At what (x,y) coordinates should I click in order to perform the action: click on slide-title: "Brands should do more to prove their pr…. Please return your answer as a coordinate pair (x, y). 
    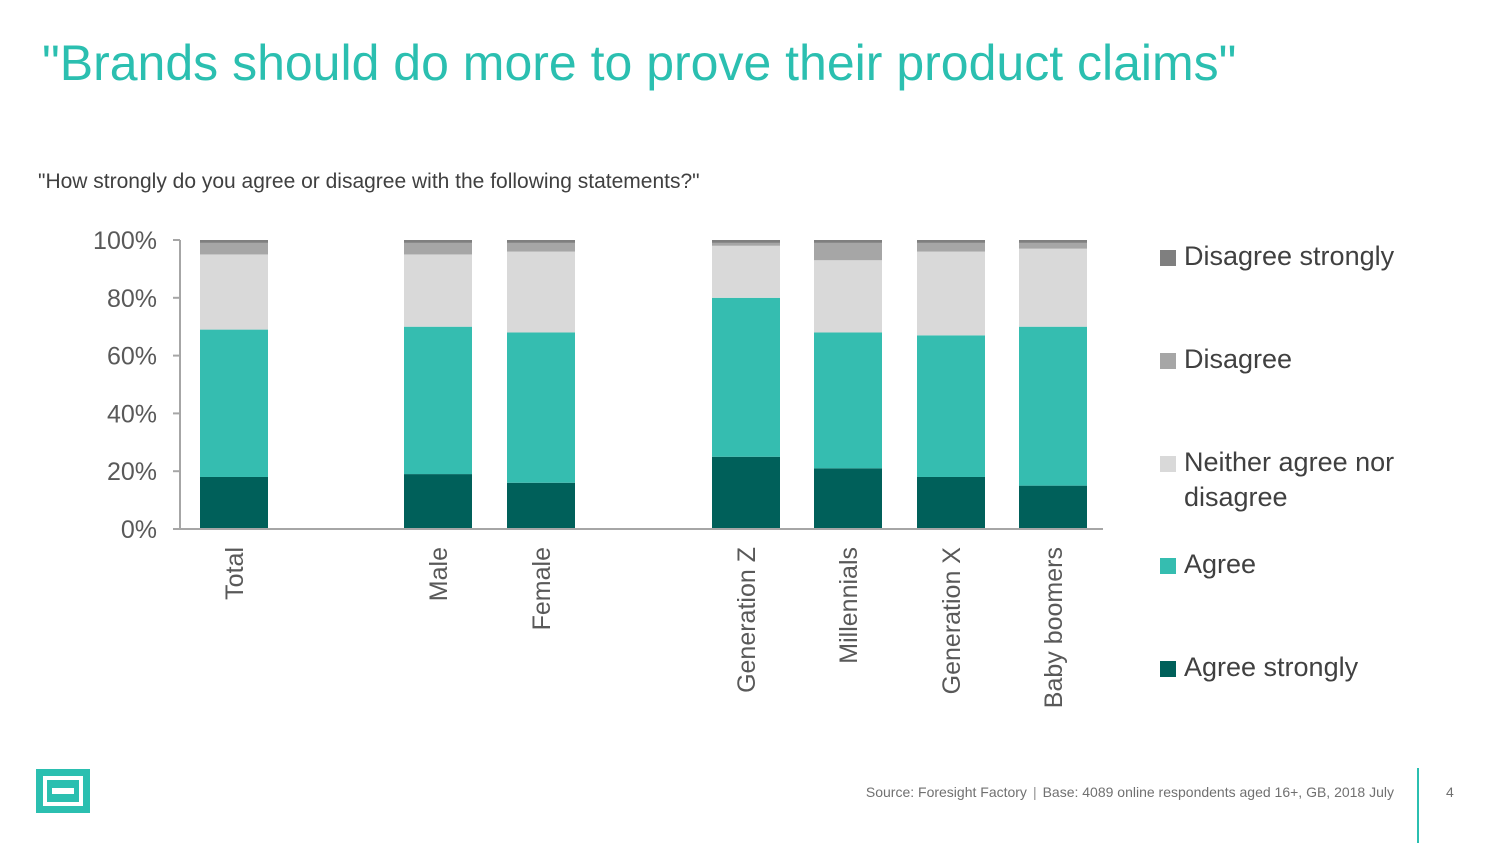
    Looking at the image, I should click on (639, 63).